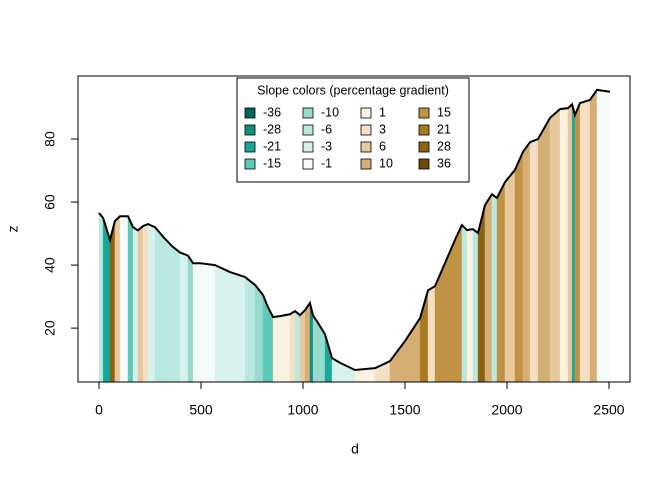 The height and width of the screenshot is (480, 672). What do you see at coordinates (272, 163) in the screenshot?
I see `legend-label: -15` at bounding box center [272, 163].